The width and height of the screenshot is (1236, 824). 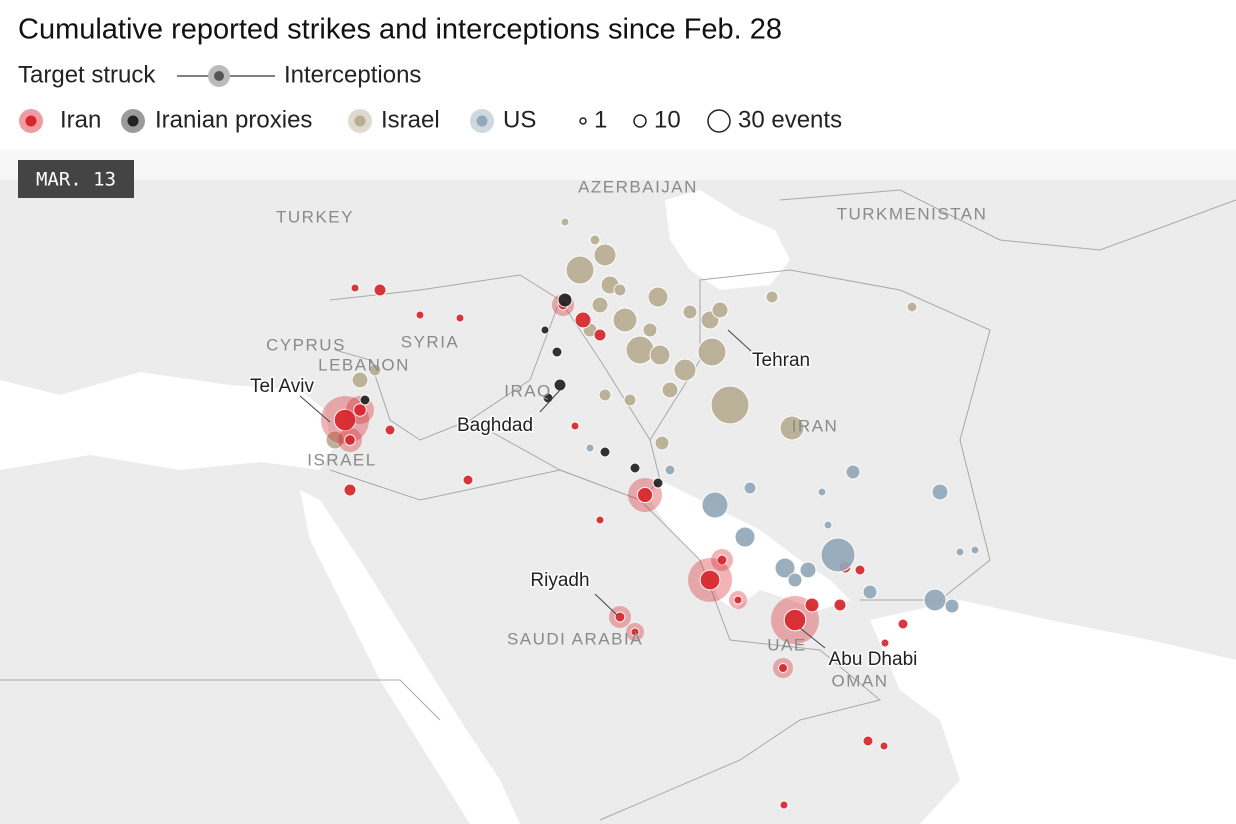 What do you see at coordinates (233, 119) in the screenshot?
I see `legend-actor: Iranian proxies` at bounding box center [233, 119].